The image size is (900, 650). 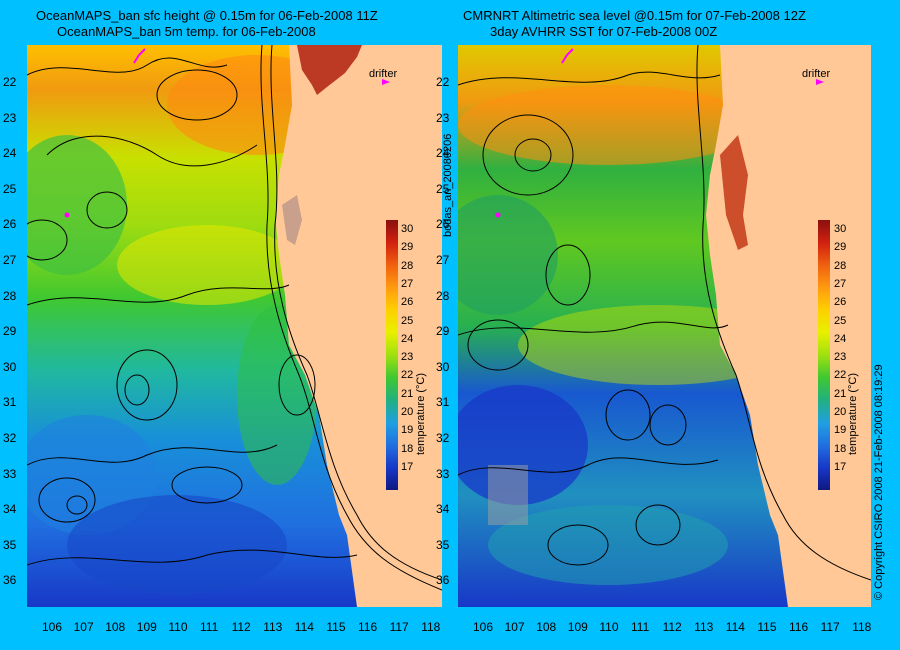 I want to click on right-title-line2: 3day AVHRR SST for 07-Feb-2008 00Z, so click(x=604, y=31).